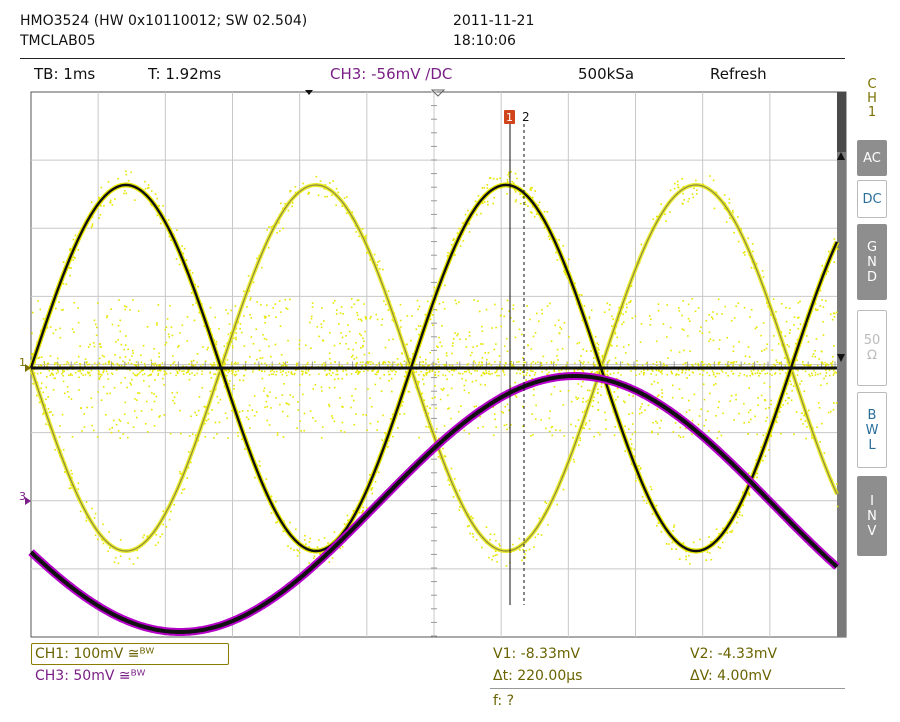 Image resolution: width=900 pixels, height=722 pixels. Describe the element at coordinates (185, 74) in the screenshot. I see `trigger-time-readout: T: 1.92ms` at that location.